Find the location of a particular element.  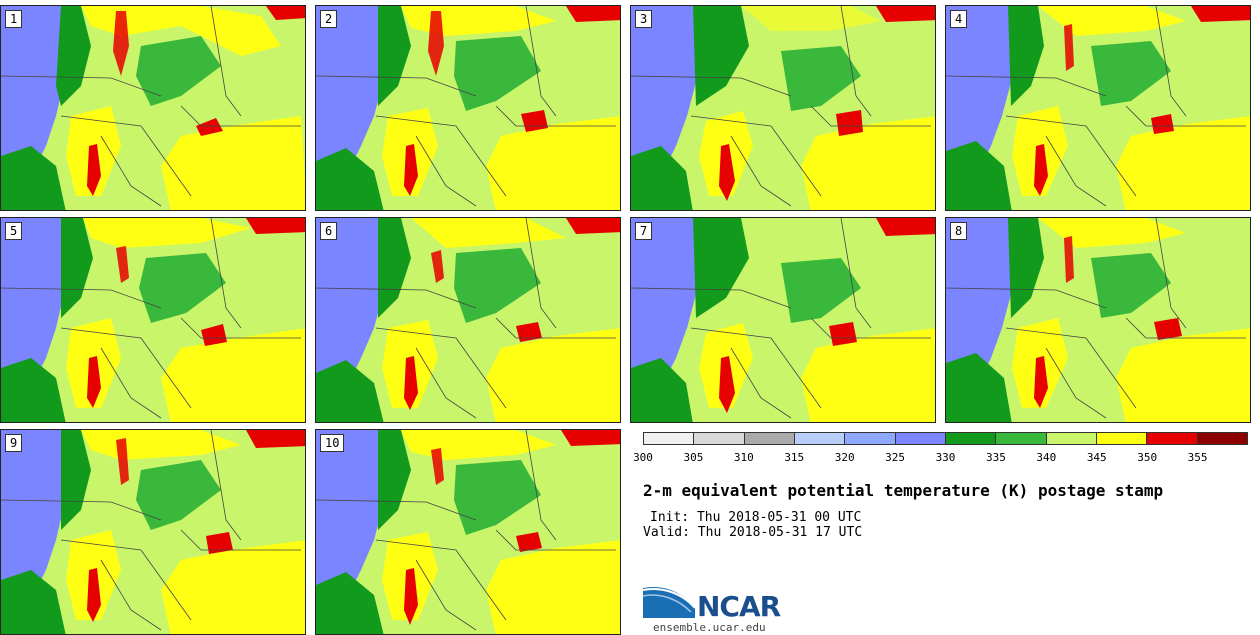

colorbar-tick-label: 320 is located at coordinates (844, 457).